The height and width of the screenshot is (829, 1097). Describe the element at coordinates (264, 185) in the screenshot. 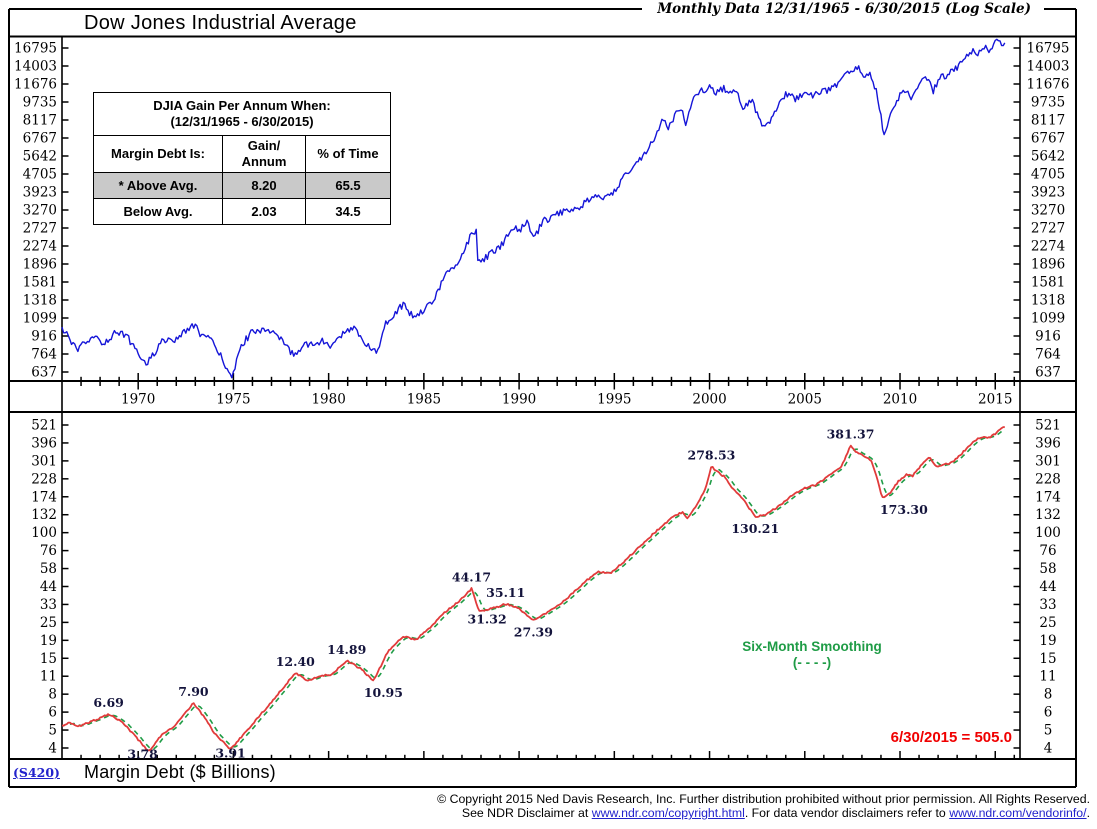

I see `stats-row-above-gain: 8.20` at that location.